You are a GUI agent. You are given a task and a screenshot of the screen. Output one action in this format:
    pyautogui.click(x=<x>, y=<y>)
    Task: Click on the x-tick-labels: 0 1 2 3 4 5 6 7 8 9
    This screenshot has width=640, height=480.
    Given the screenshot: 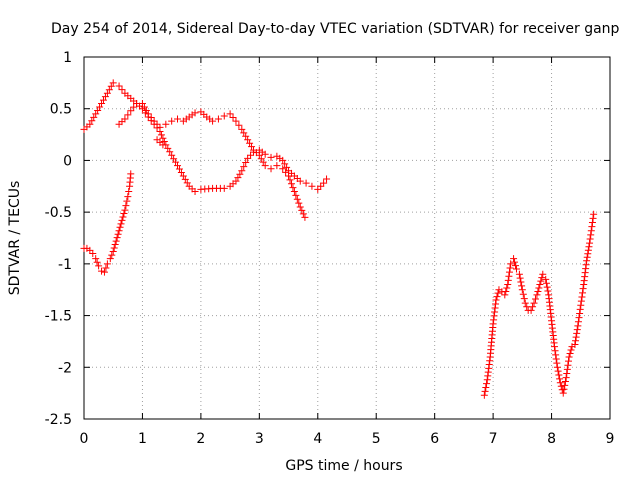 What is the action you would take?
    pyautogui.click(x=347, y=439)
    